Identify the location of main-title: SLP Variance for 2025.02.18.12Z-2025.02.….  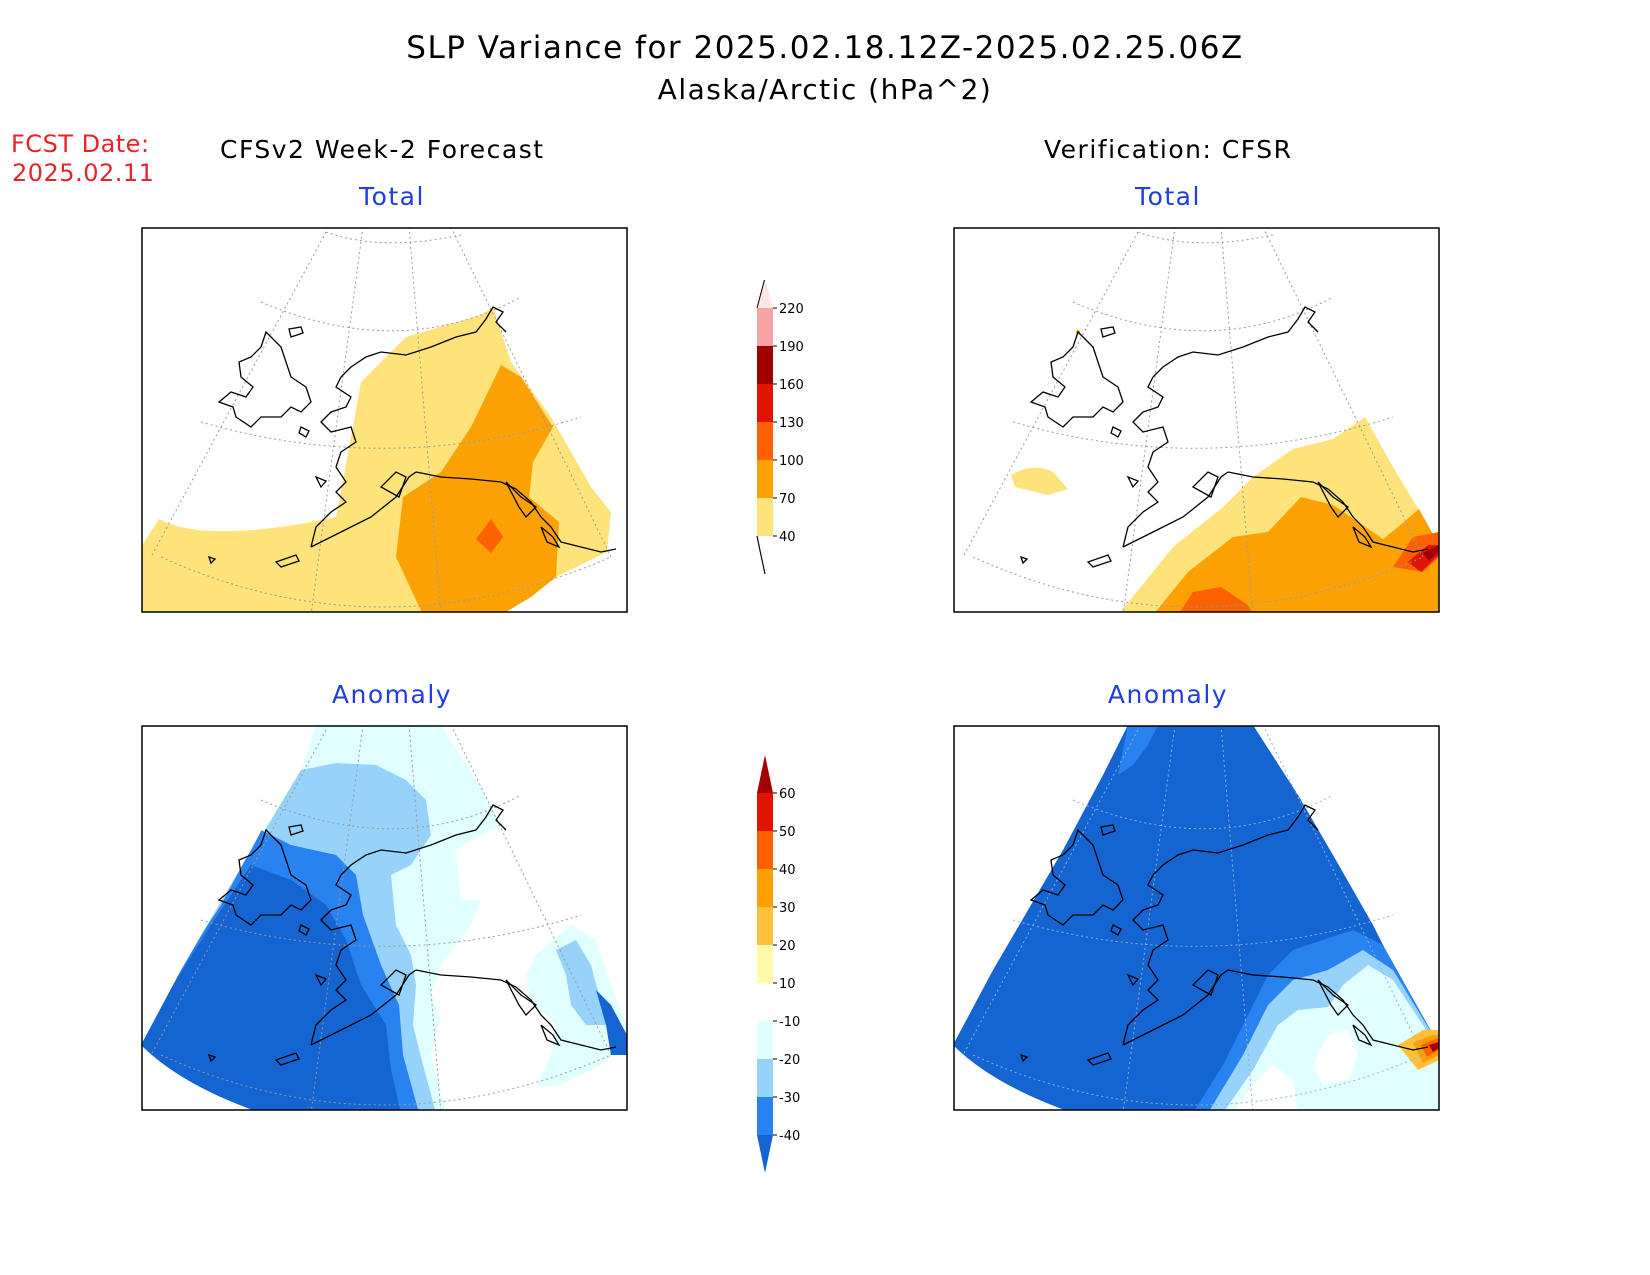
(825, 48).